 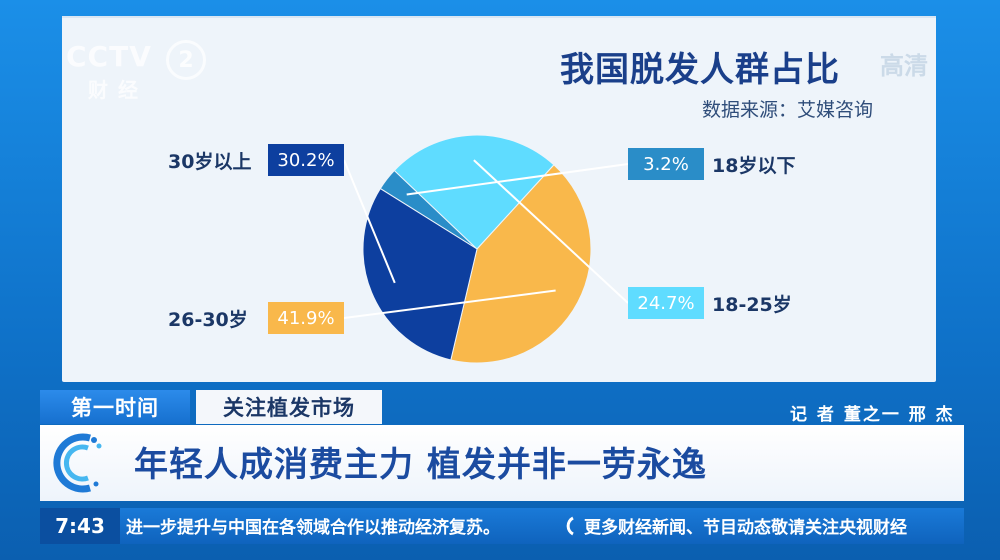 What do you see at coordinates (289, 407) in the screenshot?
I see `topic-tag: 关注植发市场` at bounding box center [289, 407].